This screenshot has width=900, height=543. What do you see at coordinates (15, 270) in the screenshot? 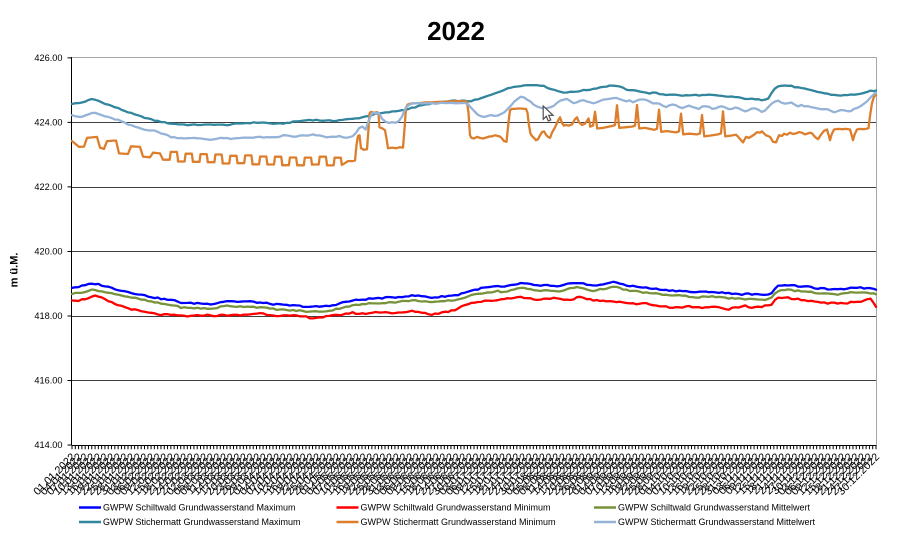
I see `svg-text: m ü.M.` at bounding box center [15, 270].